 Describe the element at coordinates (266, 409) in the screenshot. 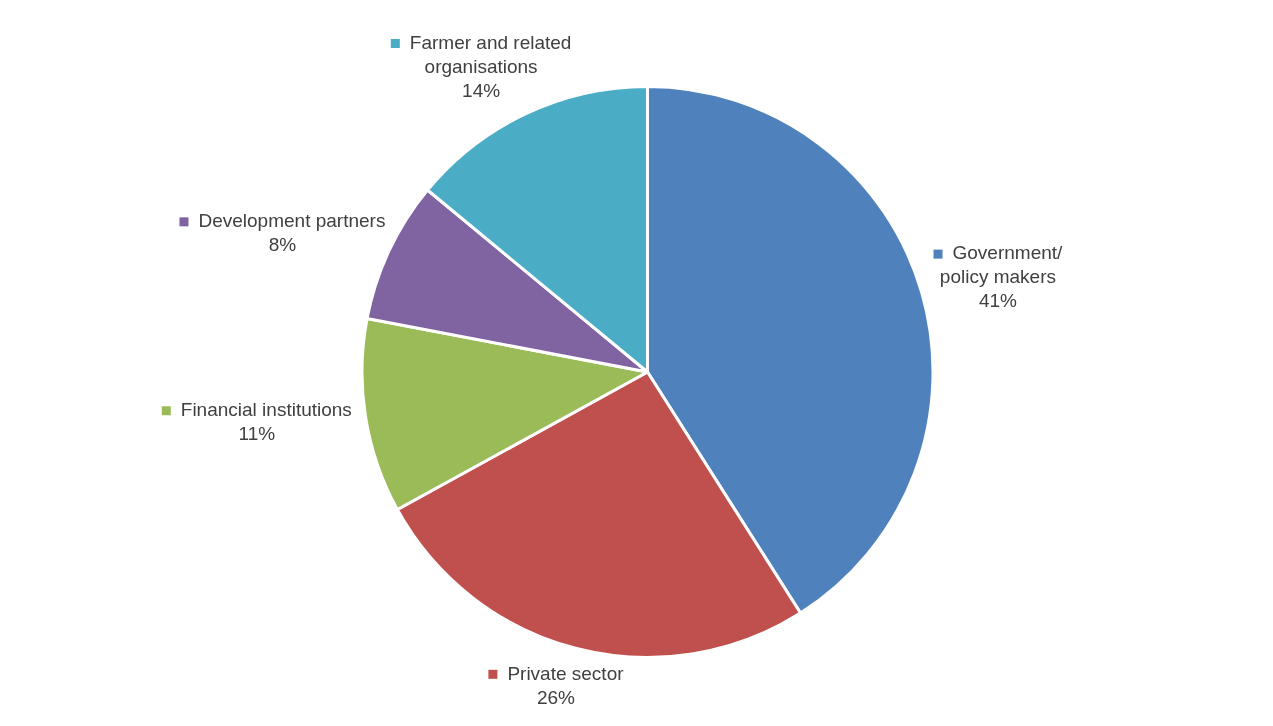

I see `legend-label: Financial institutions` at that location.